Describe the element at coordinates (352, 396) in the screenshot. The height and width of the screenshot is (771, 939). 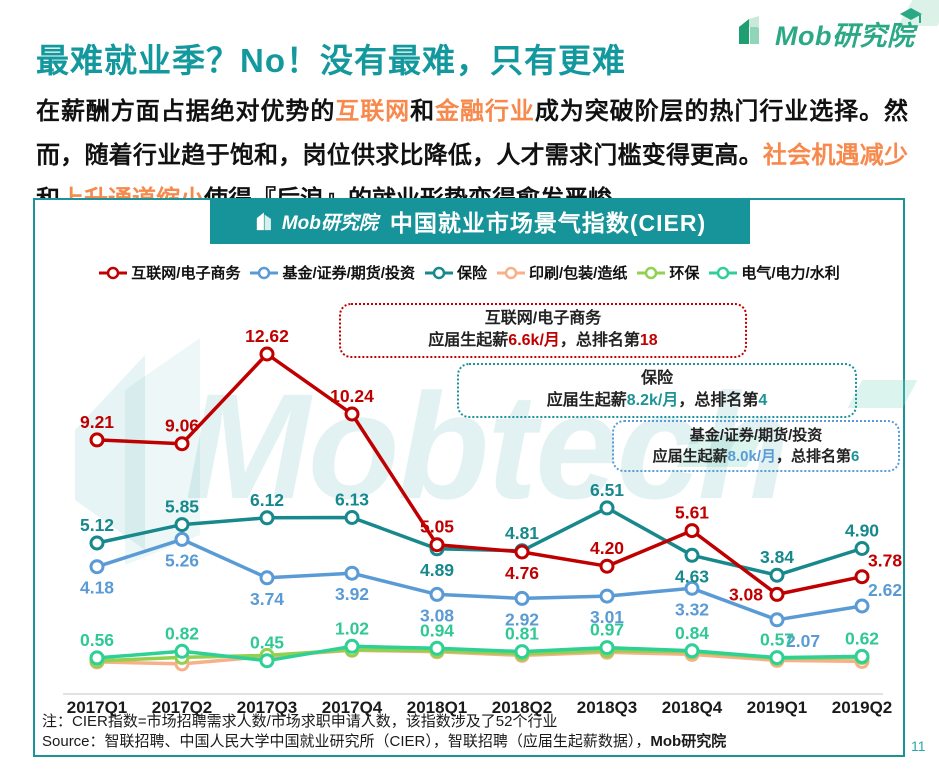
I see `svg-text: 10.24` at that location.